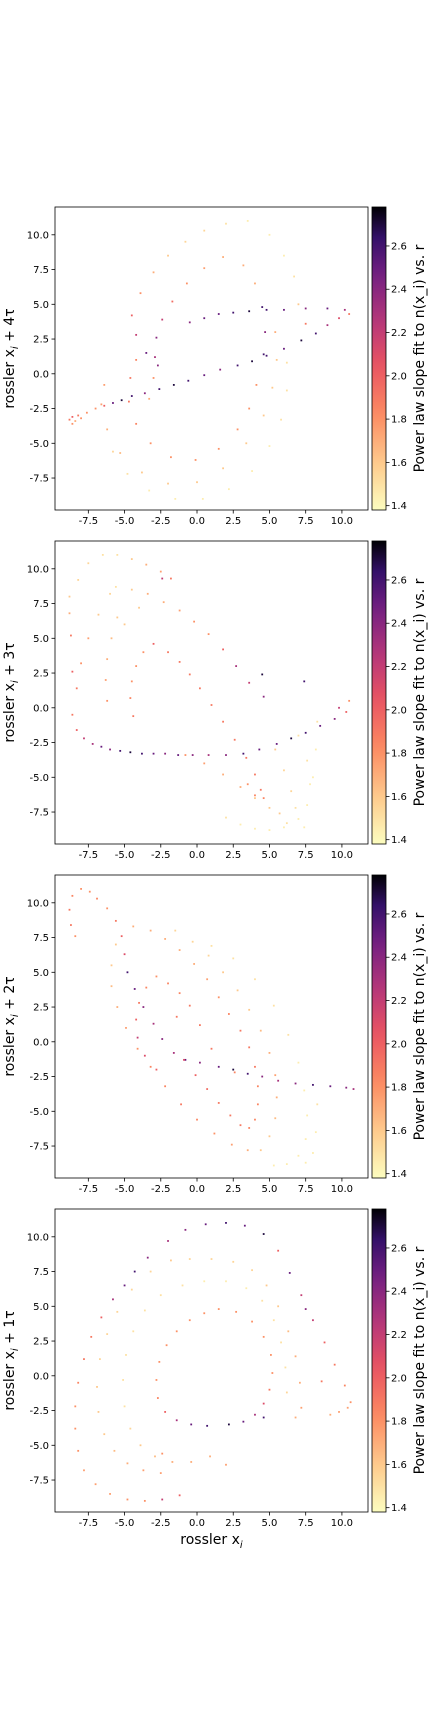 The width and height of the screenshot is (432, 1728). What do you see at coordinates (270, 1523) in the screenshot?
I see `x-tick-label: 5.0` at bounding box center [270, 1523].